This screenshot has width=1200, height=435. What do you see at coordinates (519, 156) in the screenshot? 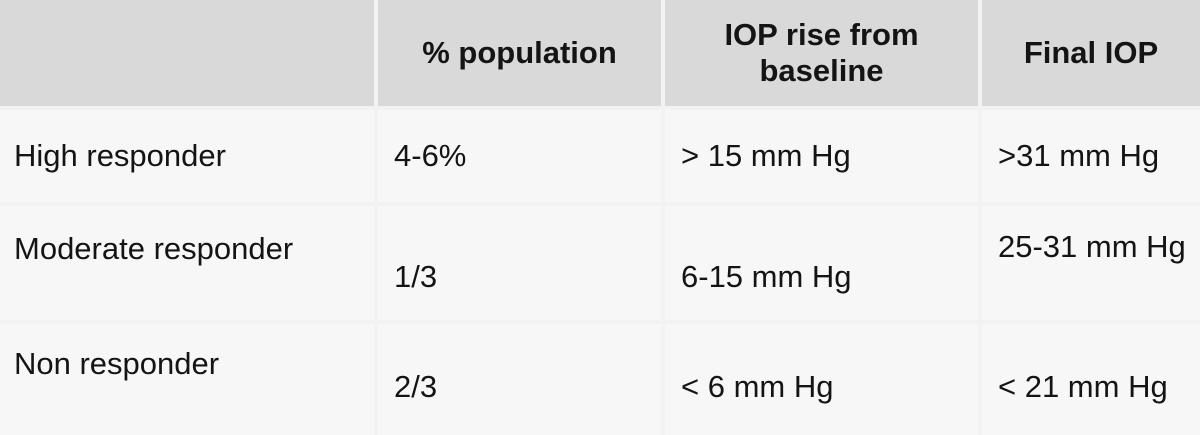
I see `table-cell: 4-6%` at bounding box center [519, 156].